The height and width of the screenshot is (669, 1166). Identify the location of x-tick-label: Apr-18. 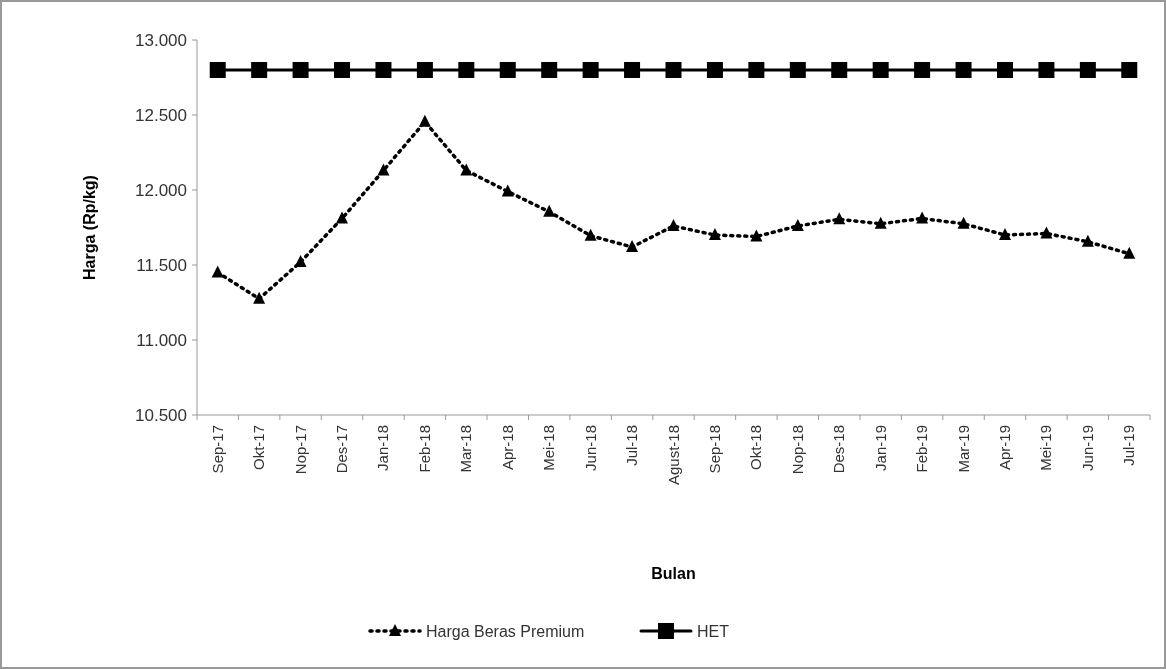
(507, 448).